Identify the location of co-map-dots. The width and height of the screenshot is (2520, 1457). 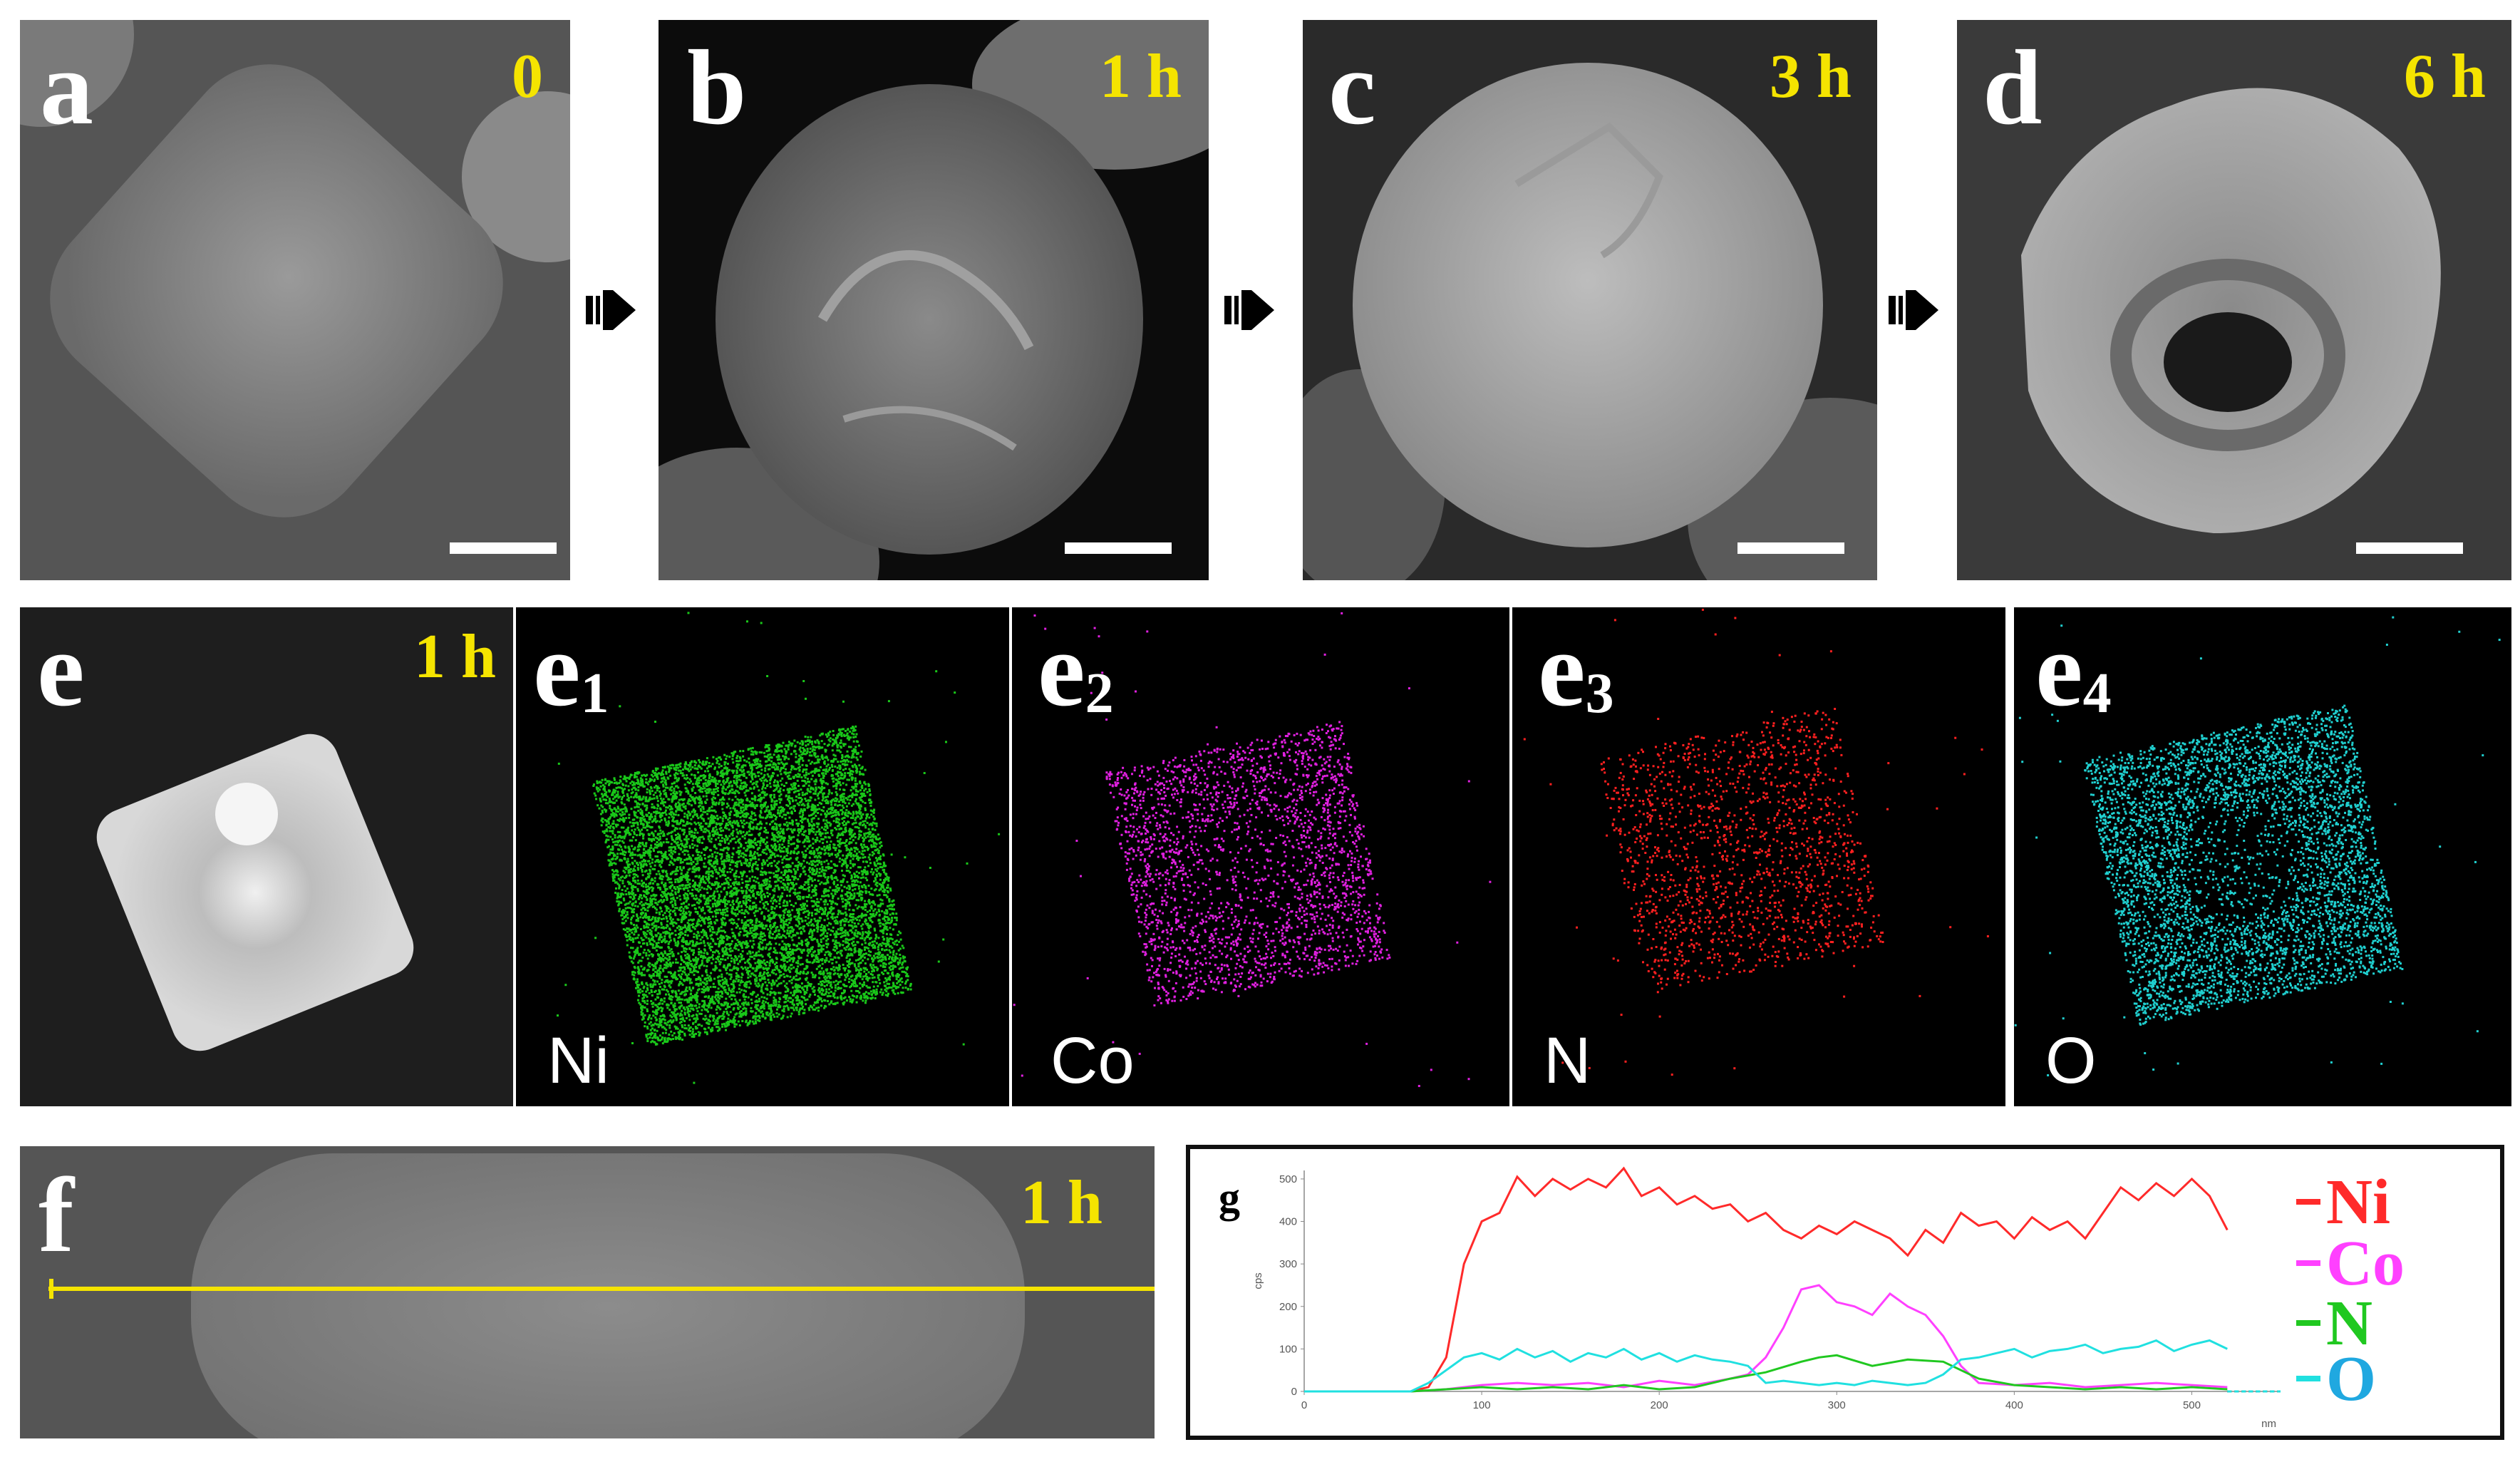
(1252, 849).